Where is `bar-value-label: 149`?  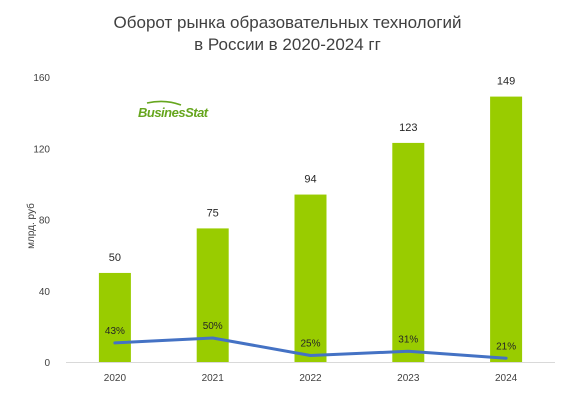 bar-value-label: 149 is located at coordinates (506, 82).